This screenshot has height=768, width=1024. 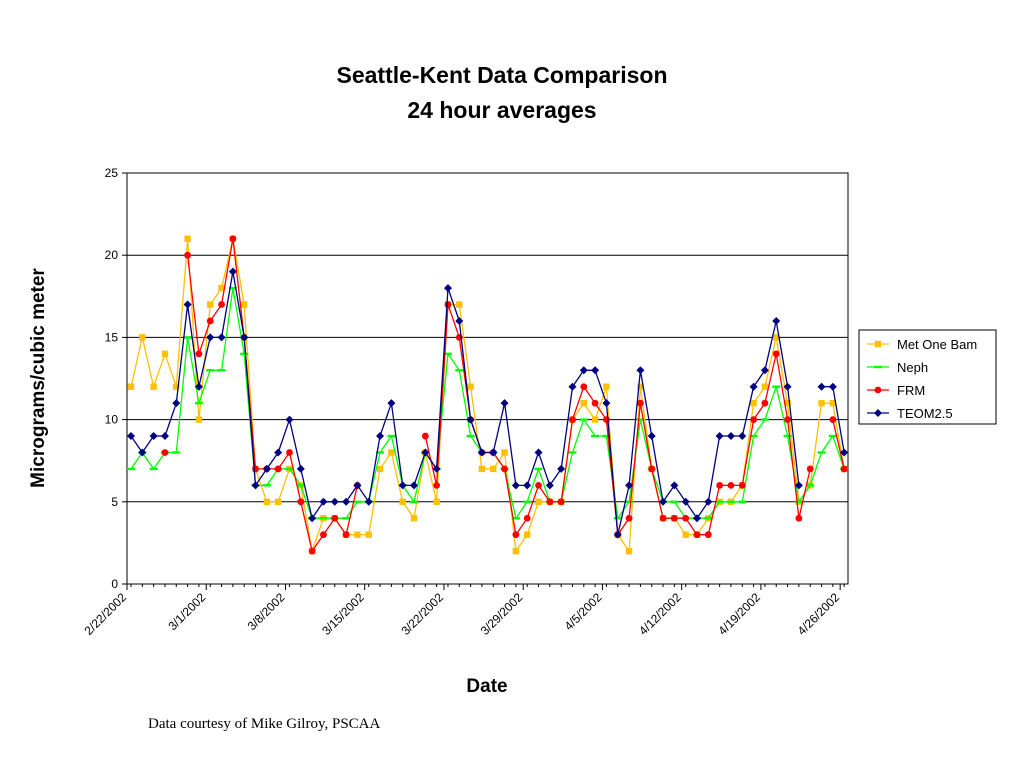 What do you see at coordinates (486, 686) in the screenshot?
I see `x-axis-title: Date` at bounding box center [486, 686].